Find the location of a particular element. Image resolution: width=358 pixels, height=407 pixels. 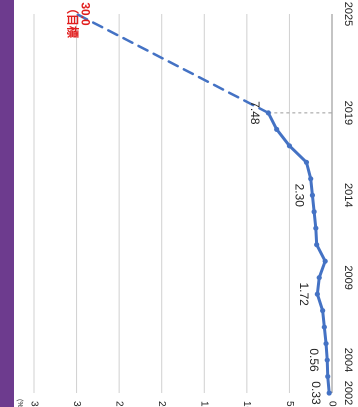

data-label: 30.0 is located at coordinates (85, 14).